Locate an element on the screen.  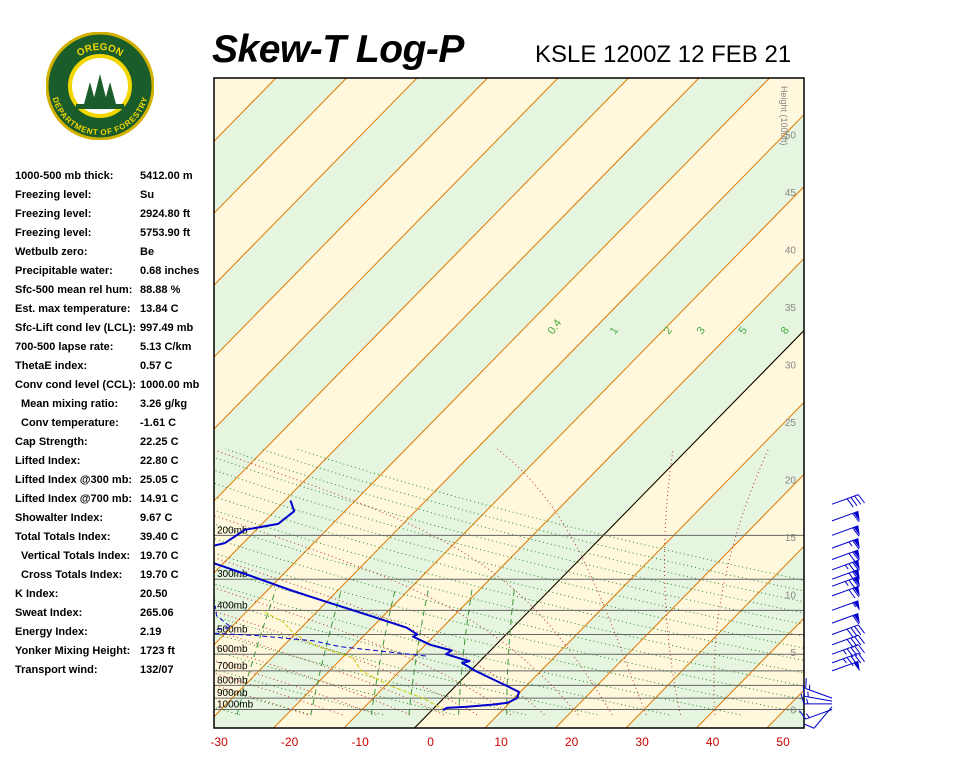
temperature-tick-label: 10 is located at coordinates (501, 742).